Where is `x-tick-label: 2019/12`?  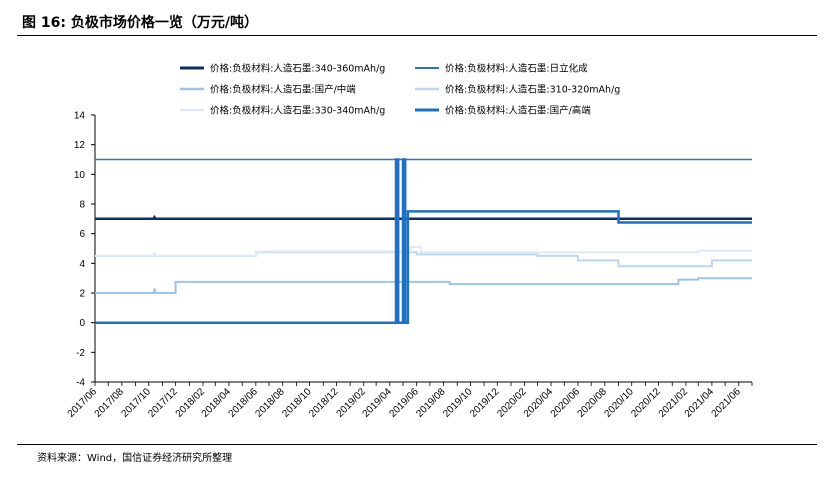
x-tick-label: 2019/12 is located at coordinates (485, 403).